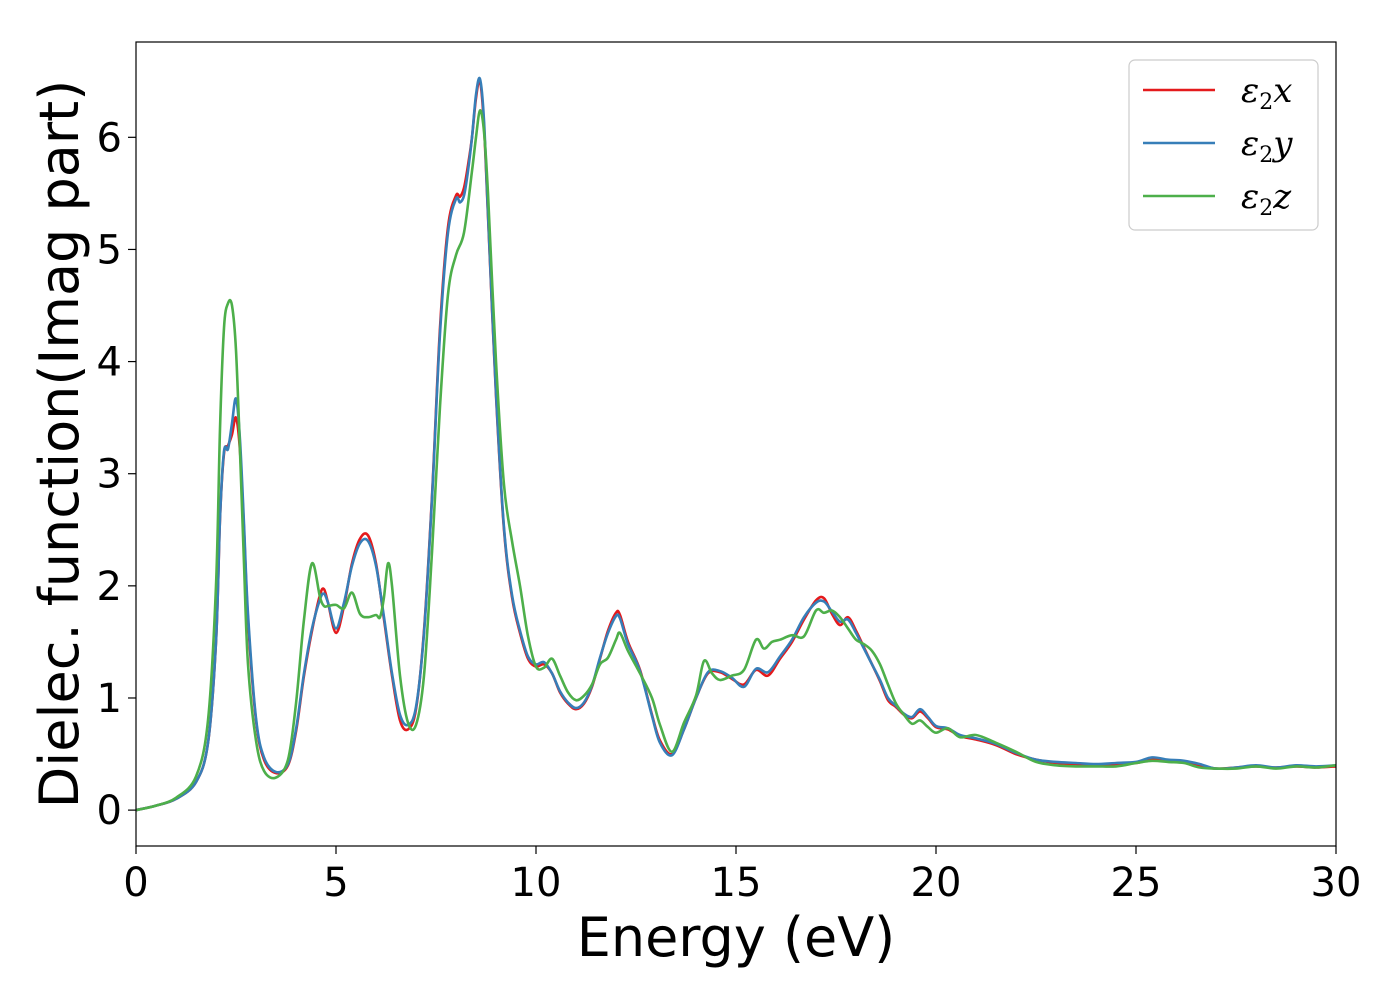  Describe the element at coordinates (936, 883) in the screenshot. I see `x-tick-label: 20` at that location.